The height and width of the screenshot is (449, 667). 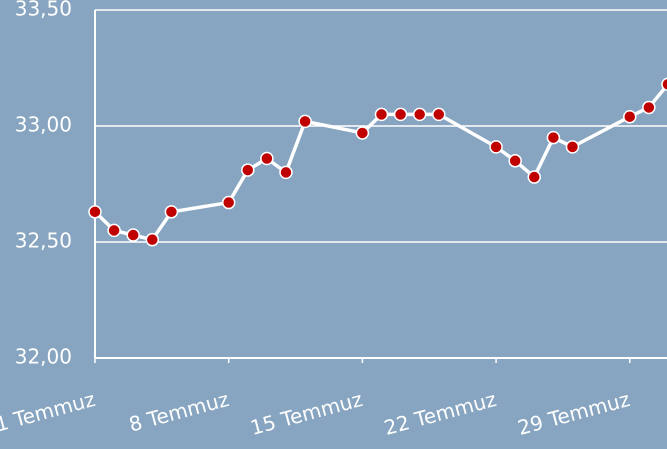 I want to click on y-tick-label: 33,50, so click(x=43, y=10).